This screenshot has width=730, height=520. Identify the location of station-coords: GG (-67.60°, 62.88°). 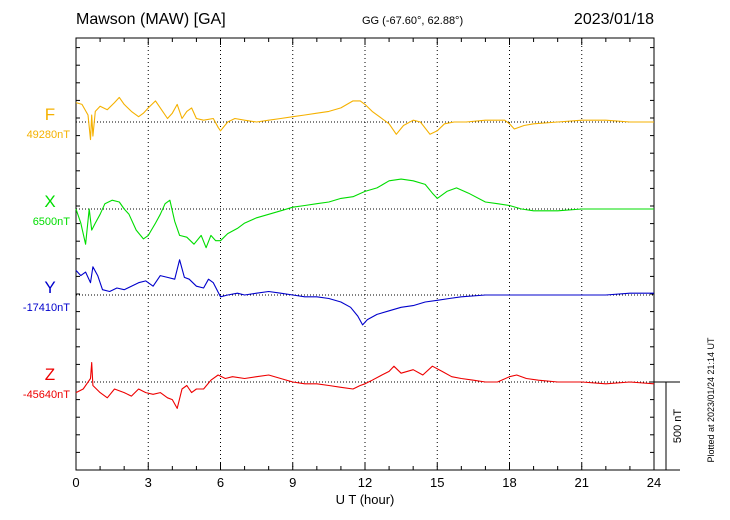
(412, 21).